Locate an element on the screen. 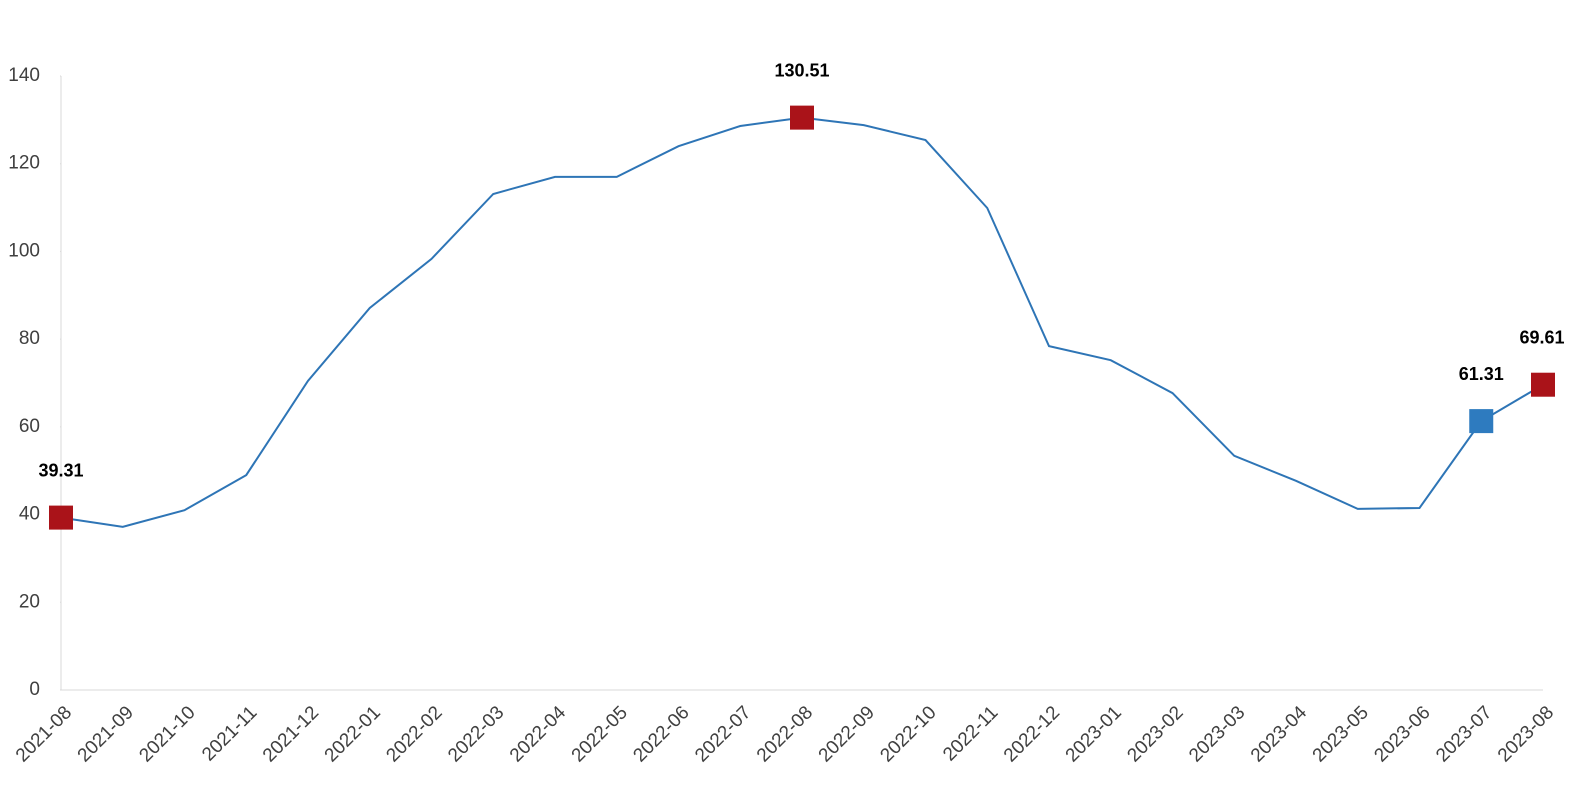 The height and width of the screenshot is (800, 1576). x-tick-label: 2021-12 is located at coordinates (291, 734).